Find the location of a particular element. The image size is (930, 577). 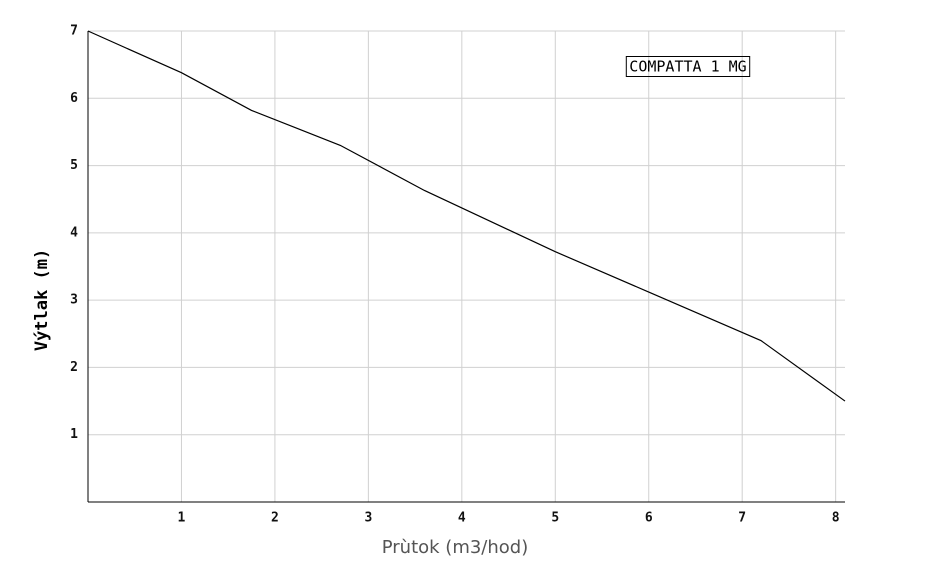

x-tick-label: 3 is located at coordinates (368, 518).